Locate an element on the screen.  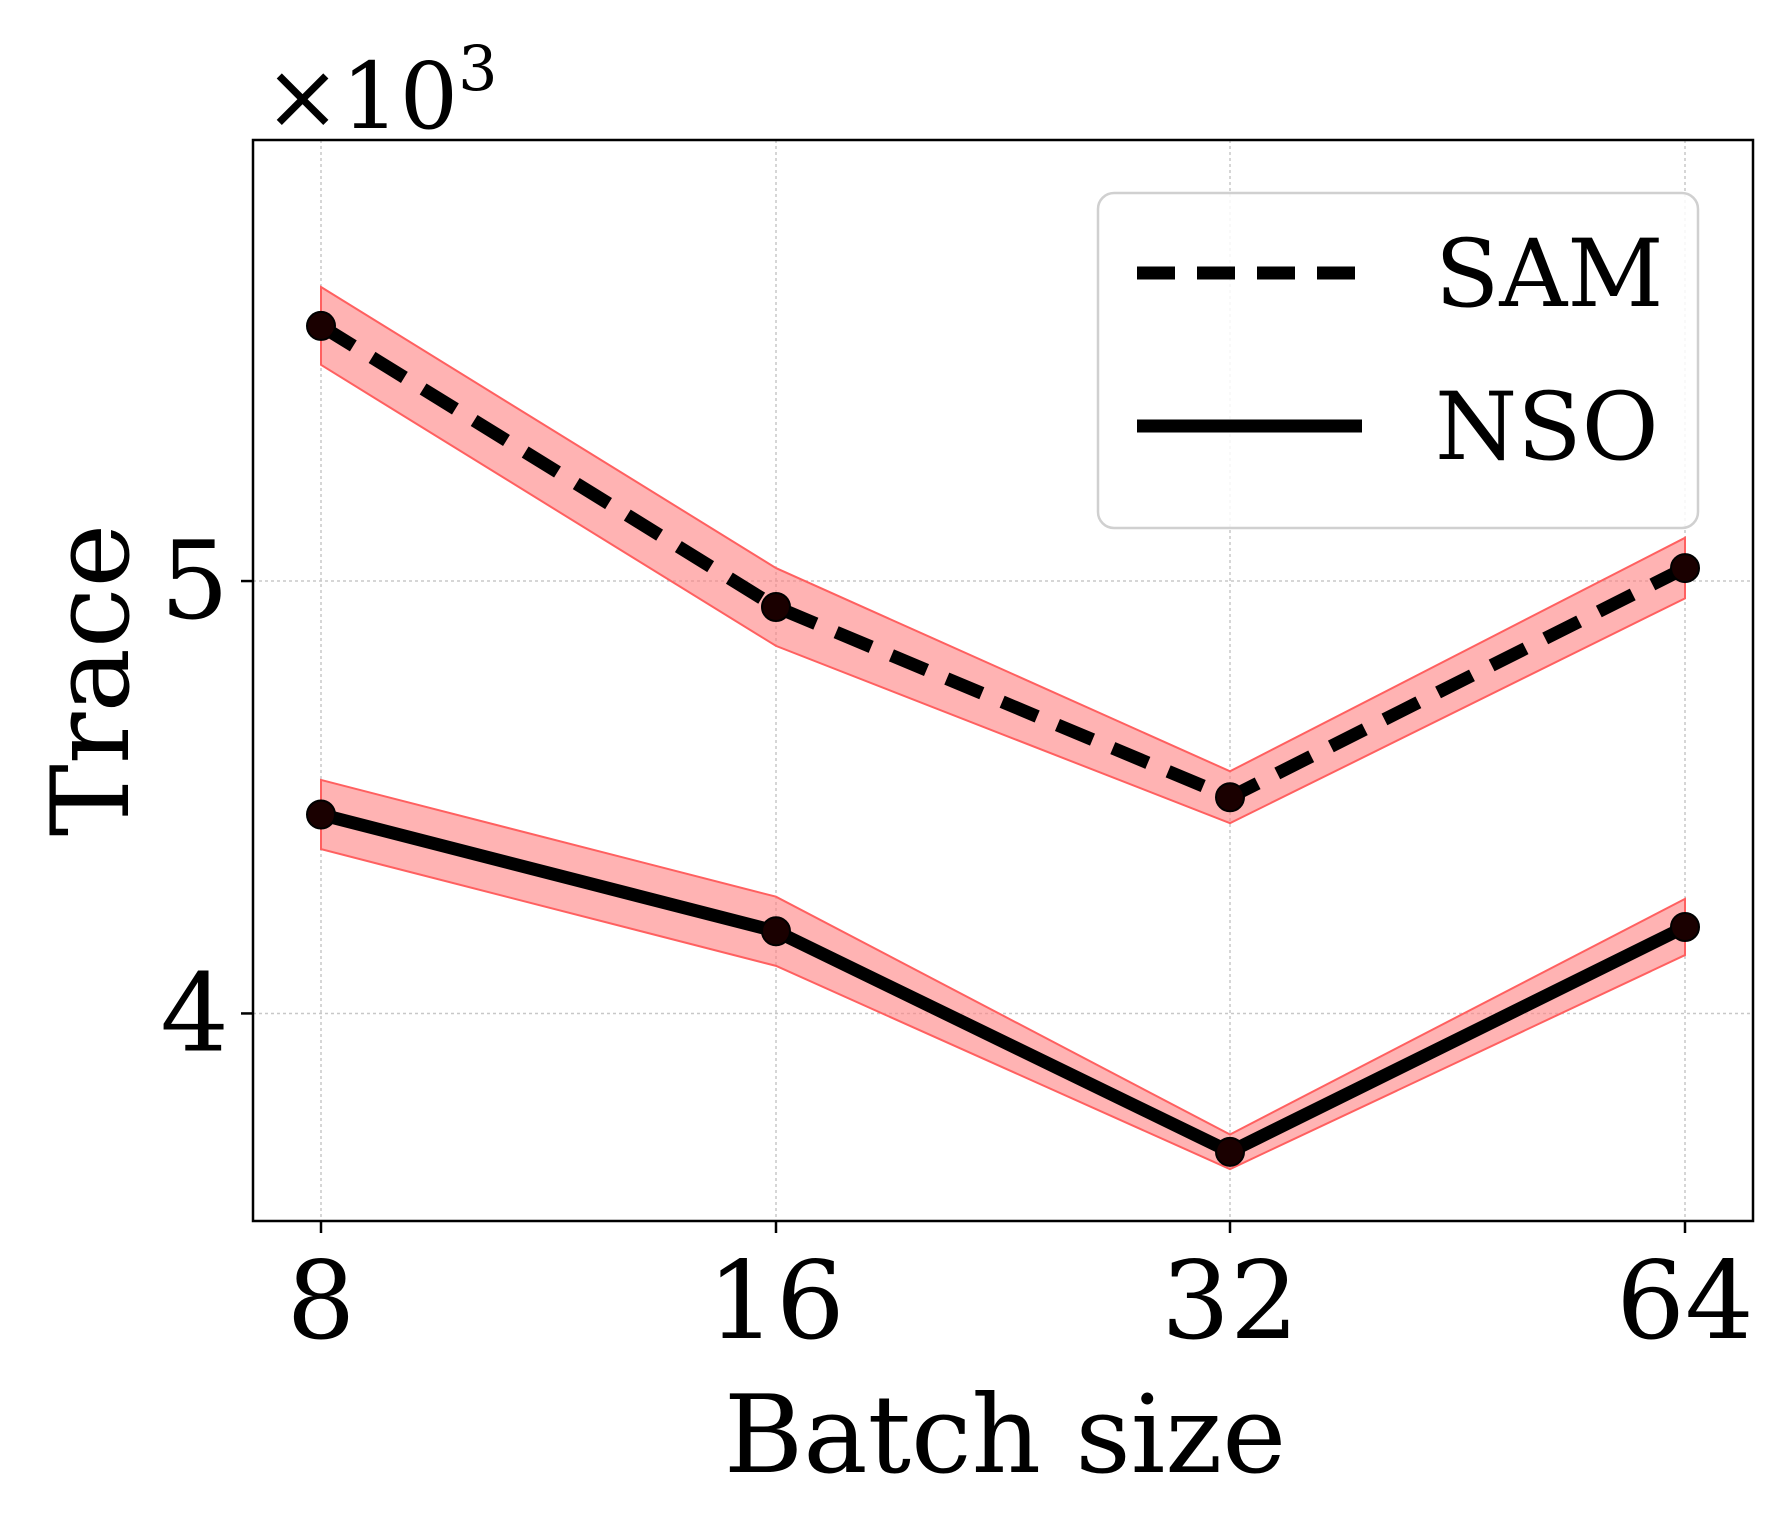
x-axis-label: Batch size is located at coordinates (1005, 1435).